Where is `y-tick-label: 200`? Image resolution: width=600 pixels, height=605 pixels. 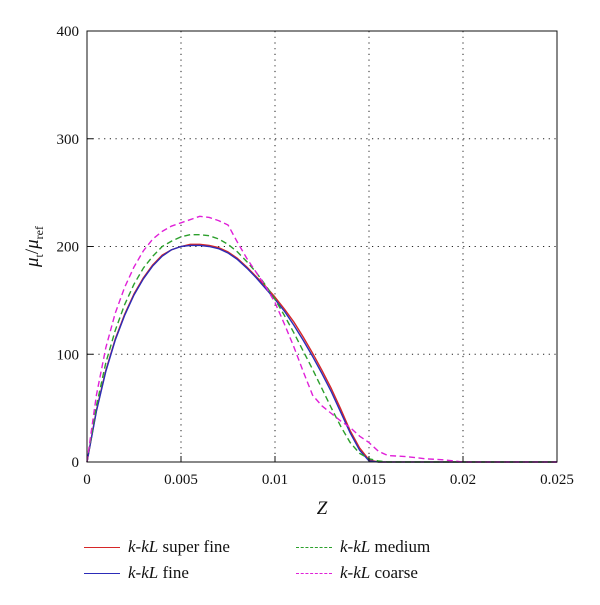
y-tick-label: 200 is located at coordinates (68, 248).